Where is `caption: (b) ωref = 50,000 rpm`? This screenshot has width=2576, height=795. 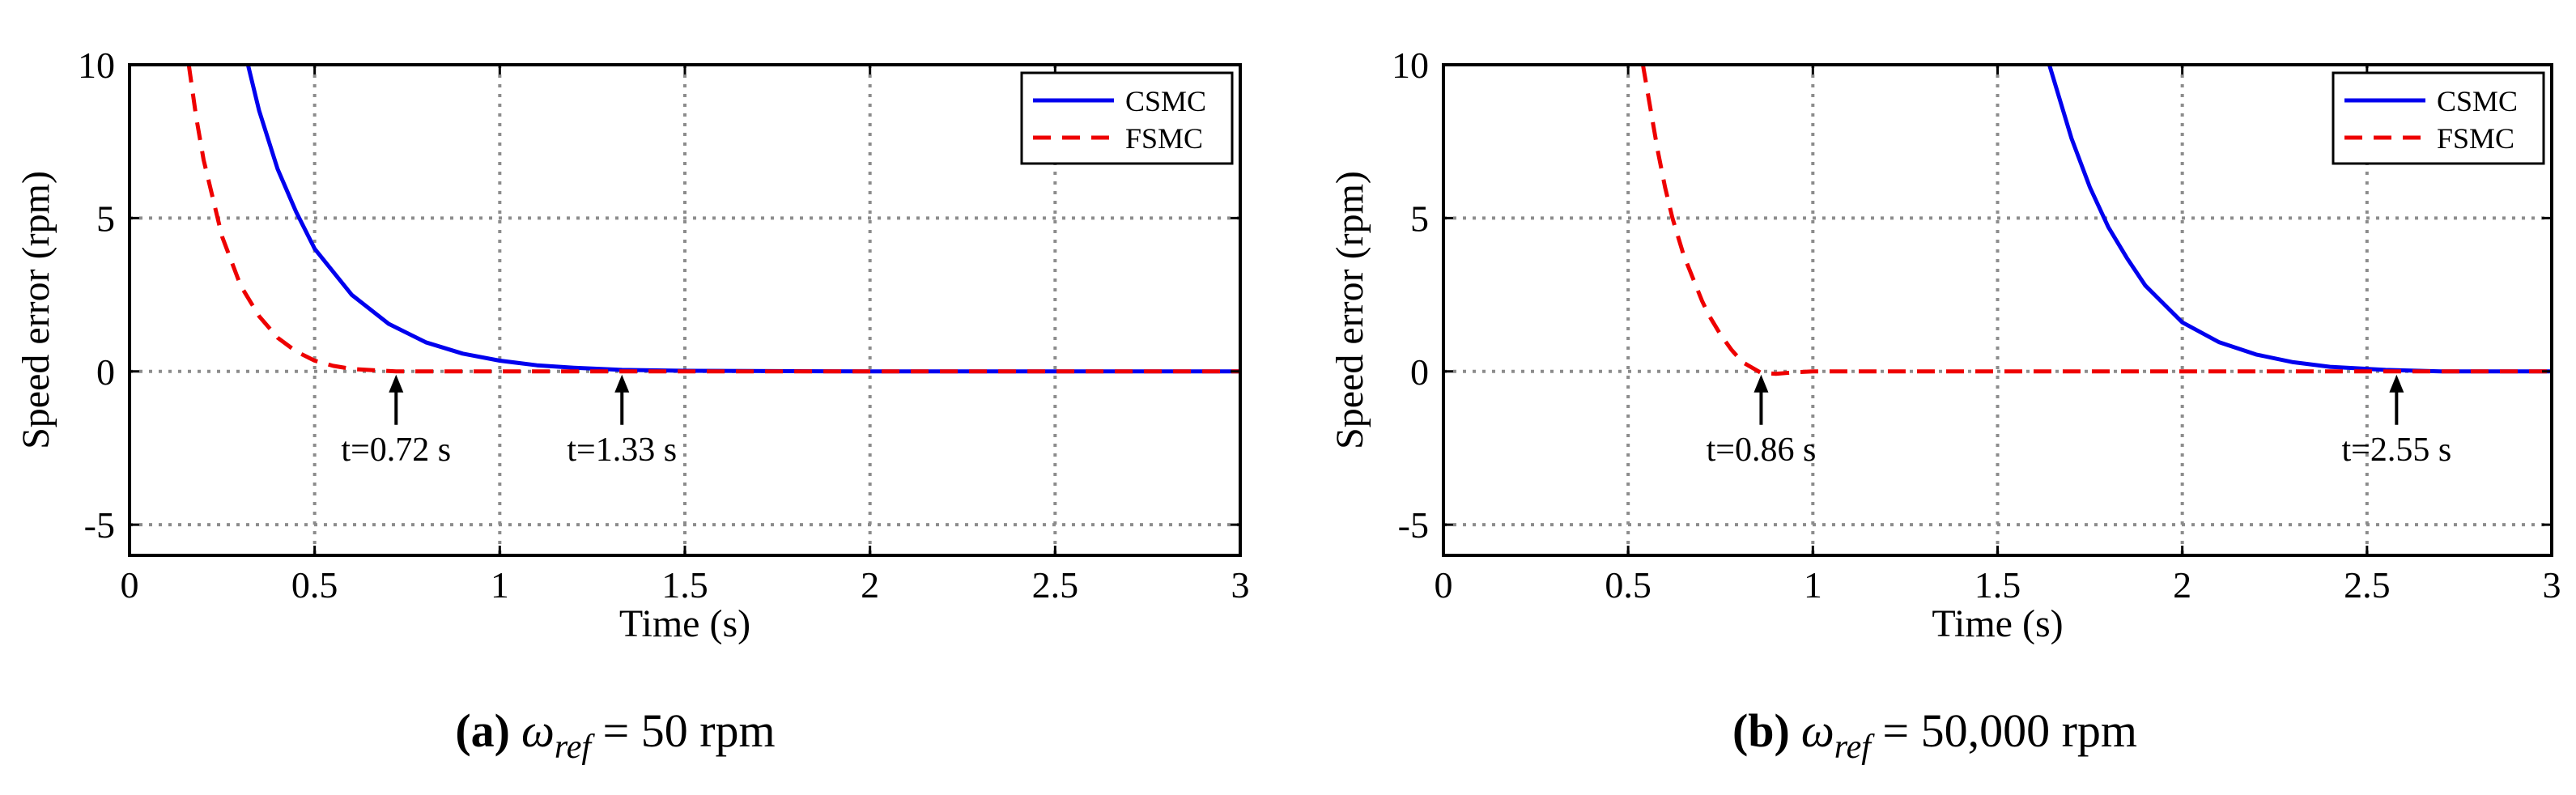 caption: (b) ωref = 50,000 rpm is located at coordinates (1935, 735).